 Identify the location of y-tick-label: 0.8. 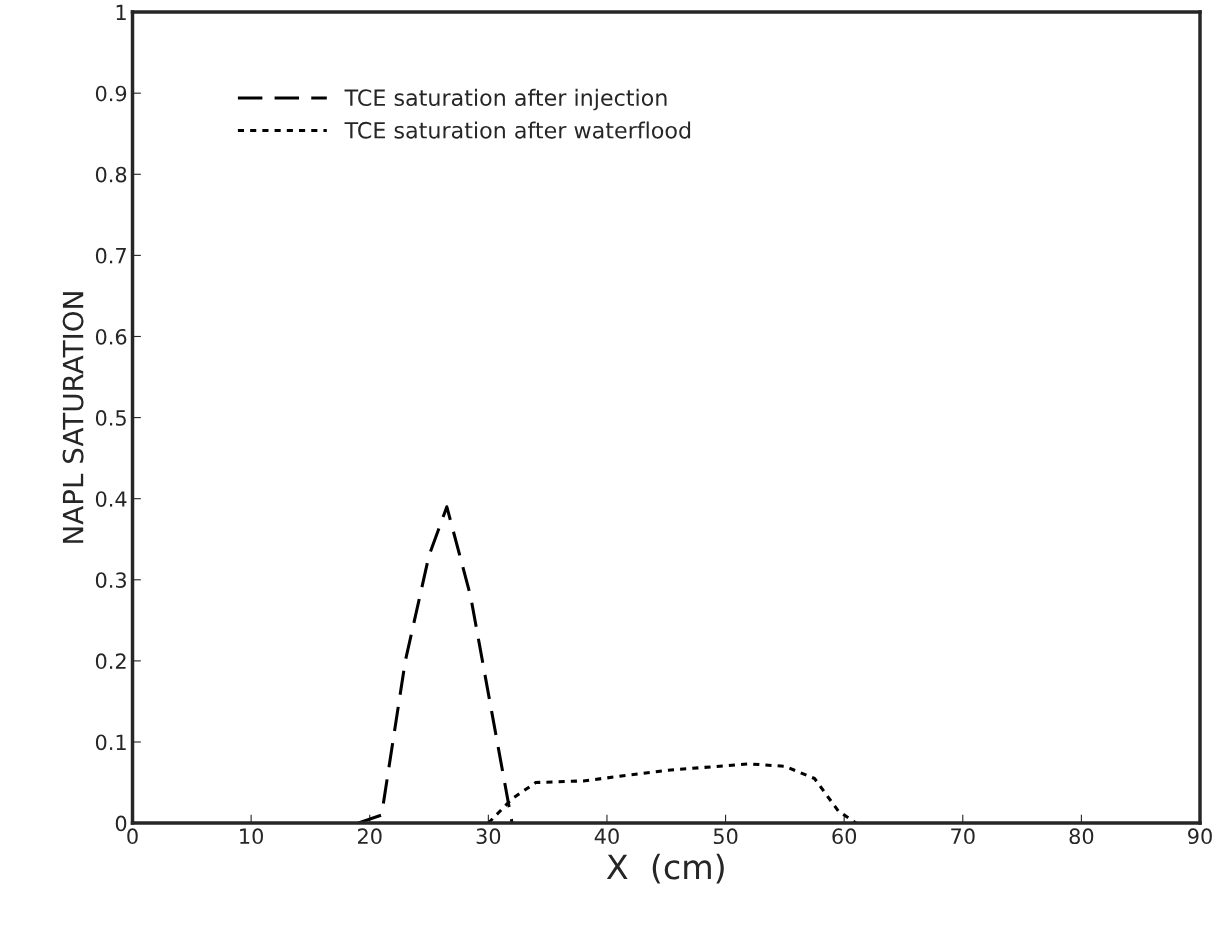
(111, 174).